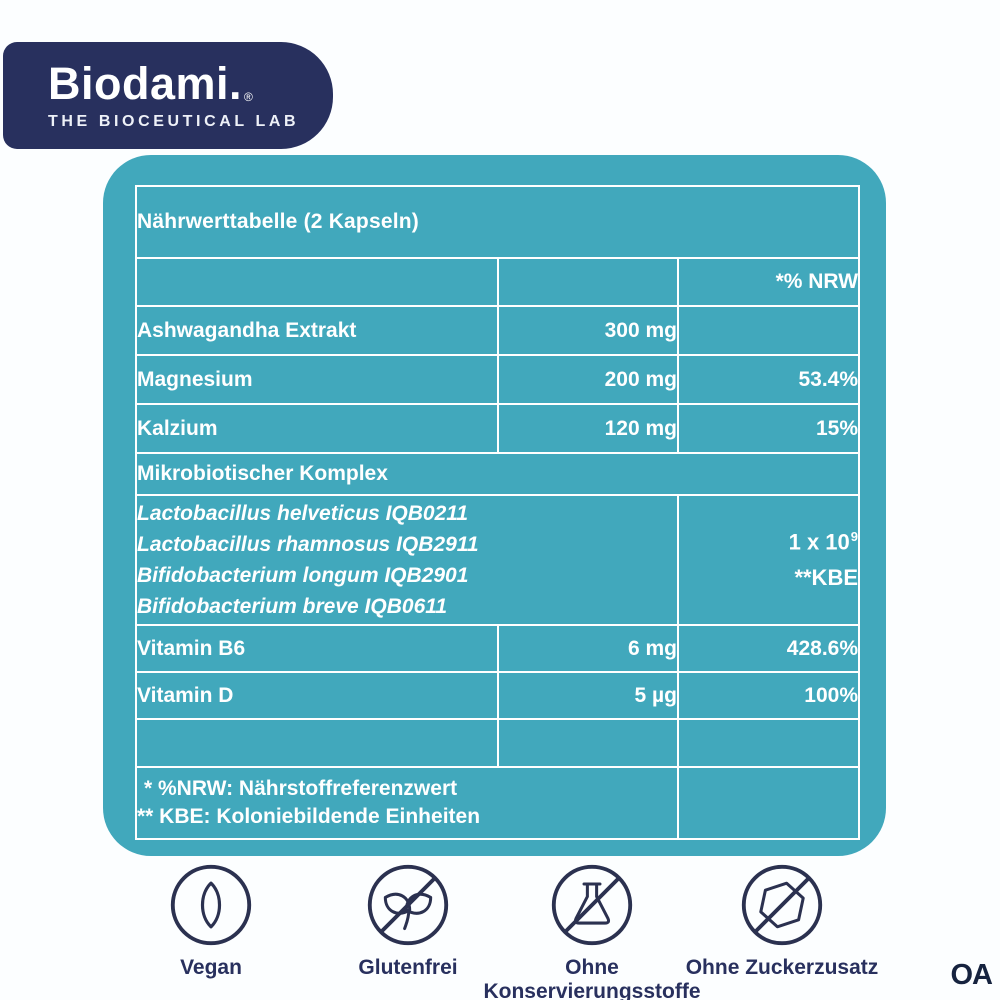 The height and width of the screenshot is (1000, 1000). I want to click on table-row: Magnesium 200 mg 53.4%, so click(498, 379).